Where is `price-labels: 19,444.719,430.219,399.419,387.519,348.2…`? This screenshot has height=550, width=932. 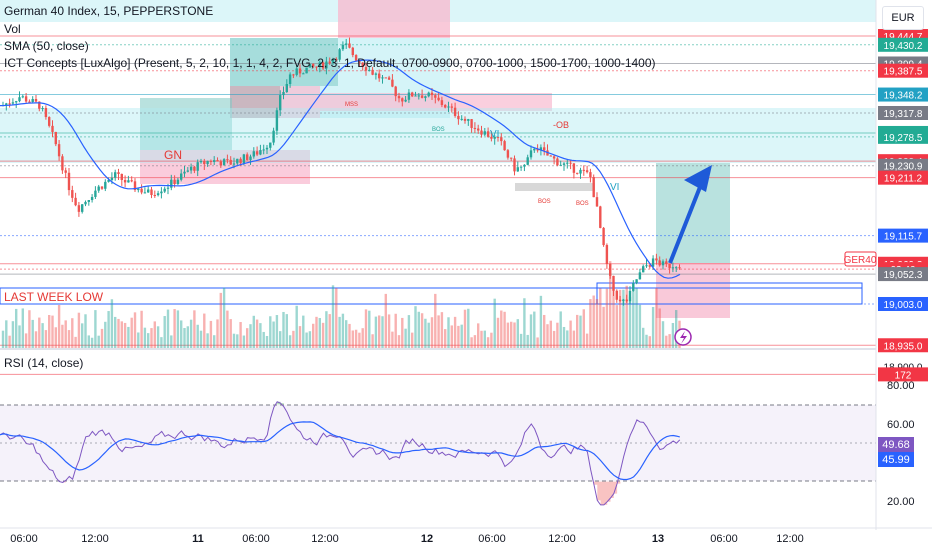 price-labels: 19,444.719,430.219,399.419,387.519,348.2… is located at coordinates (903, 205).